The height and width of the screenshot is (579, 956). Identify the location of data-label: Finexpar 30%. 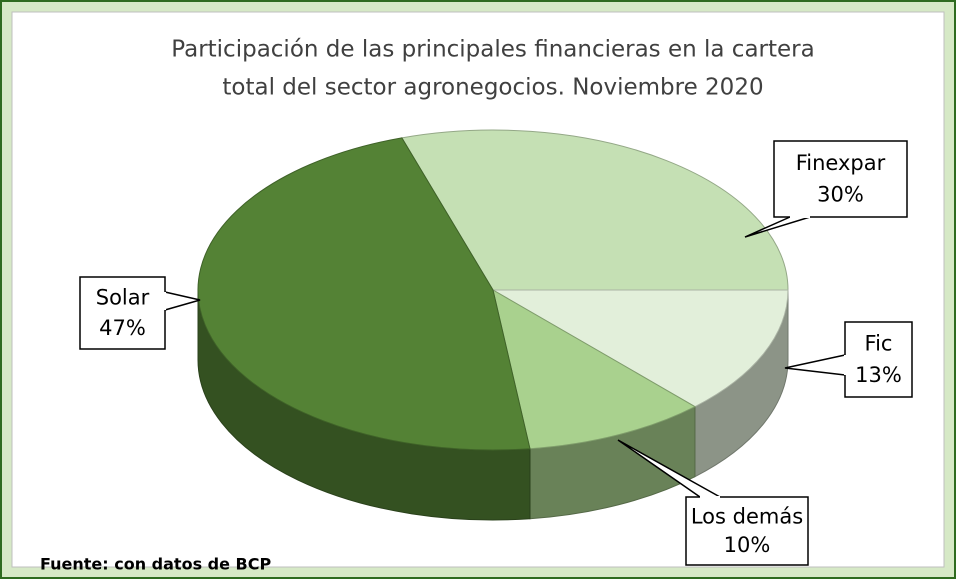
(826, 189).